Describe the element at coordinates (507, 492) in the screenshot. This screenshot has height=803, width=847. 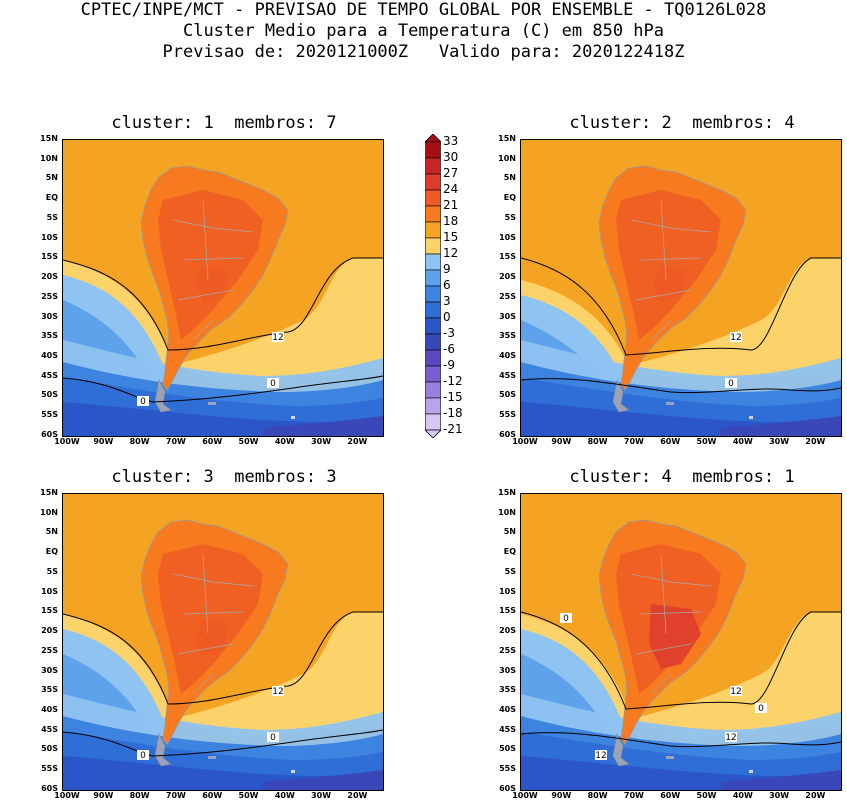
I see `y-tick-label: 15N` at that location.